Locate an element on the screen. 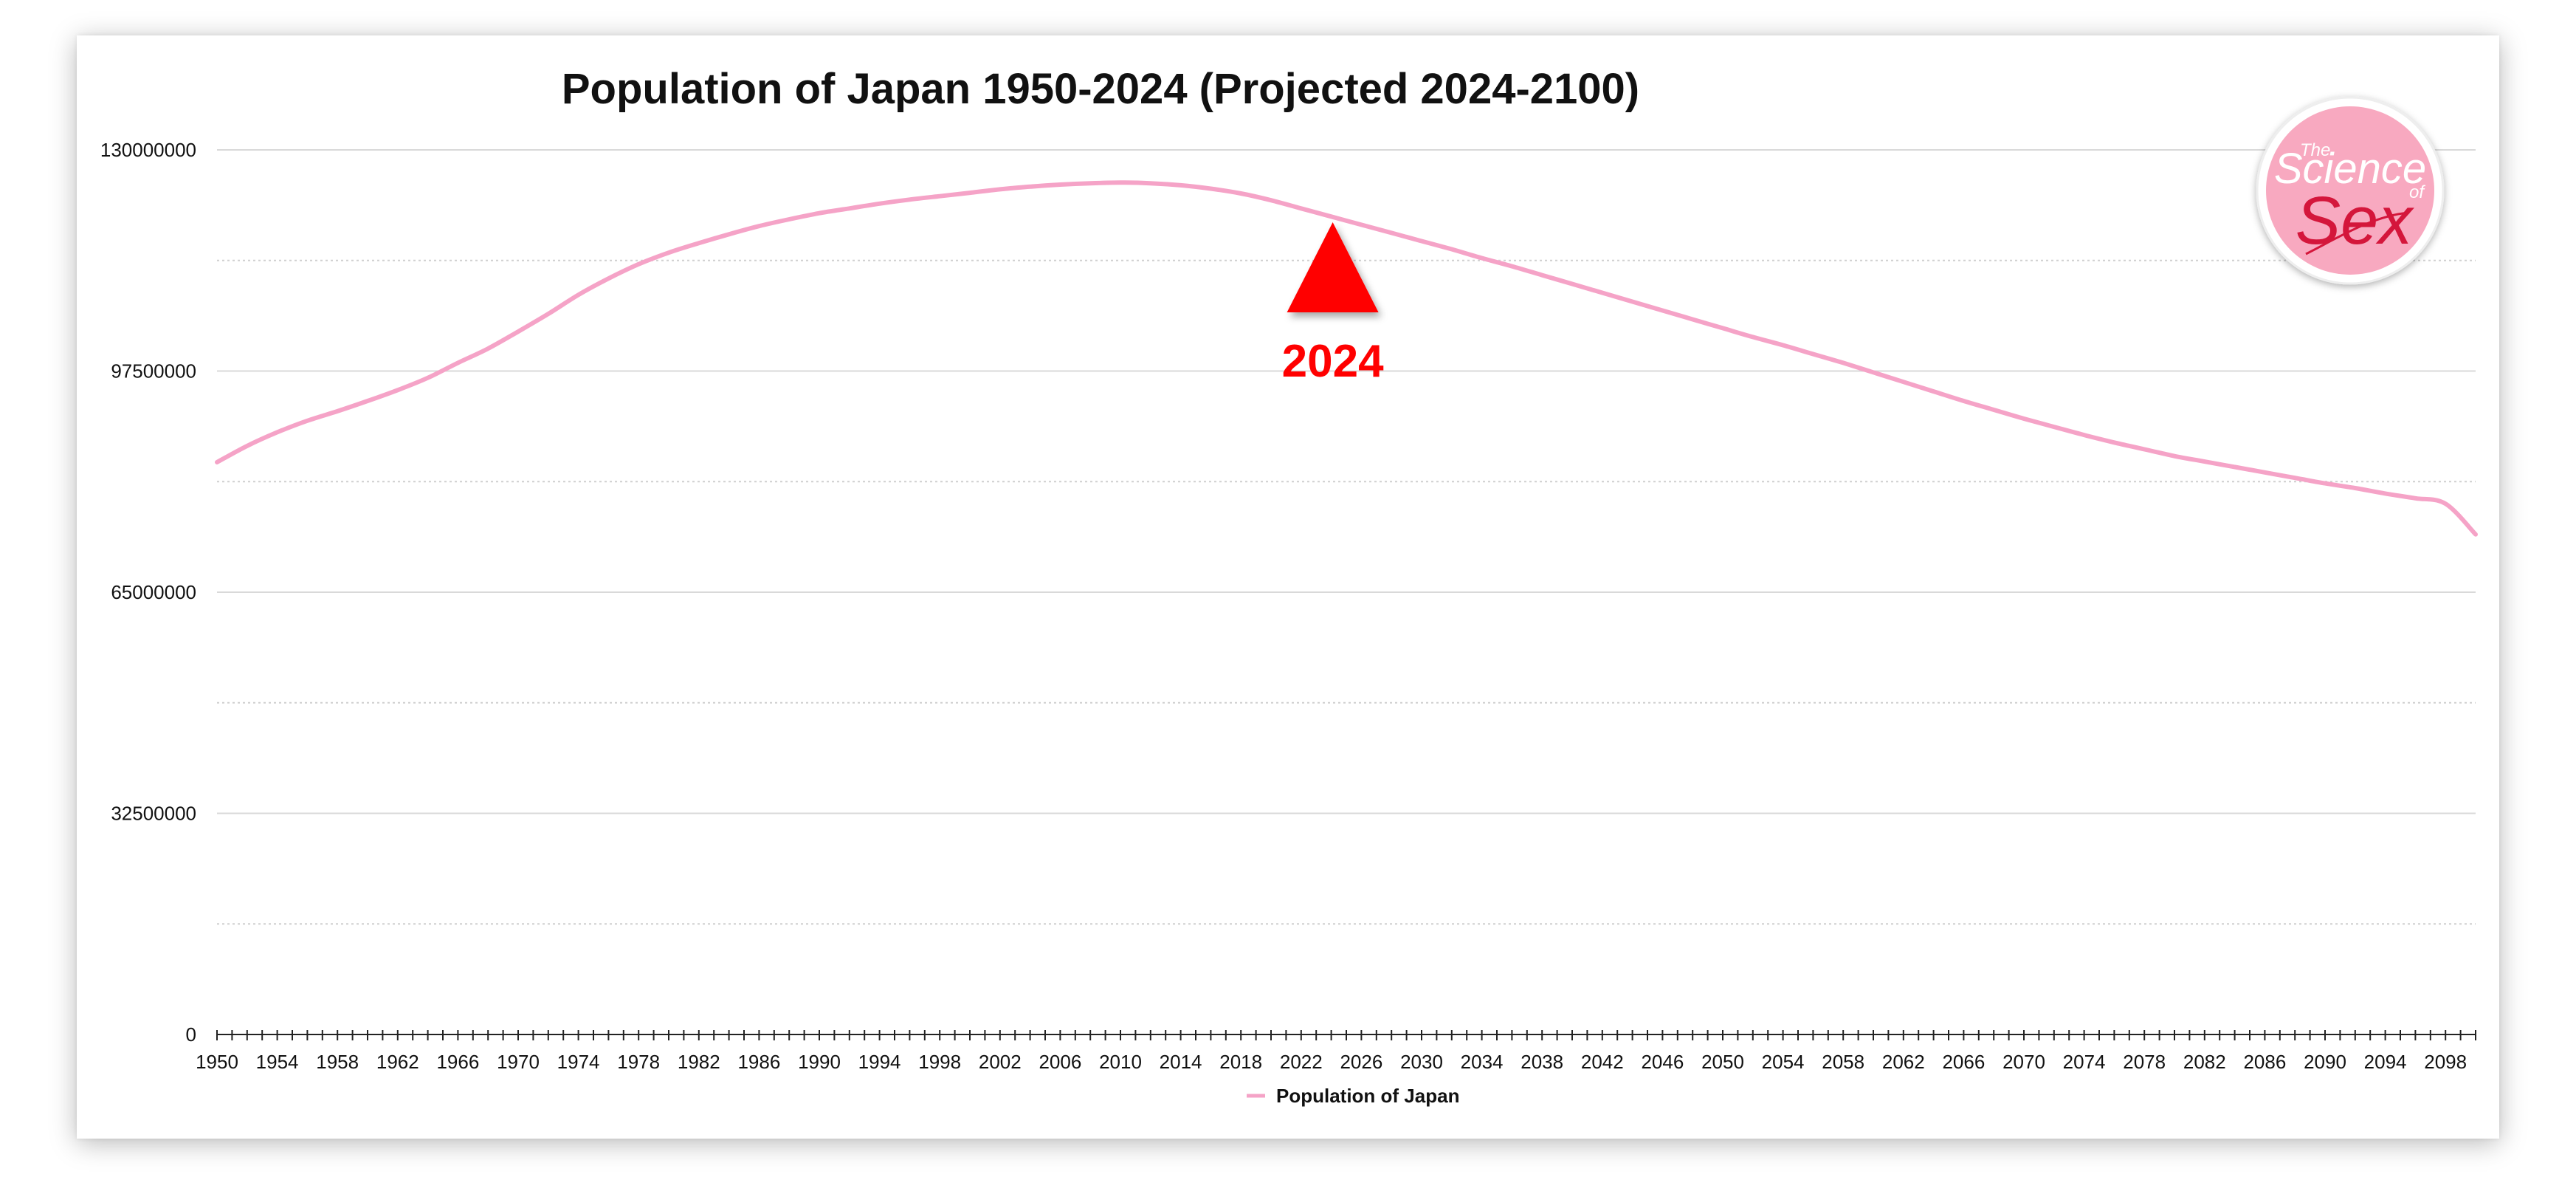 This screenshot has height=1177, width=2576. annotation-label: 2024 is located at coordinates (1333, 361).